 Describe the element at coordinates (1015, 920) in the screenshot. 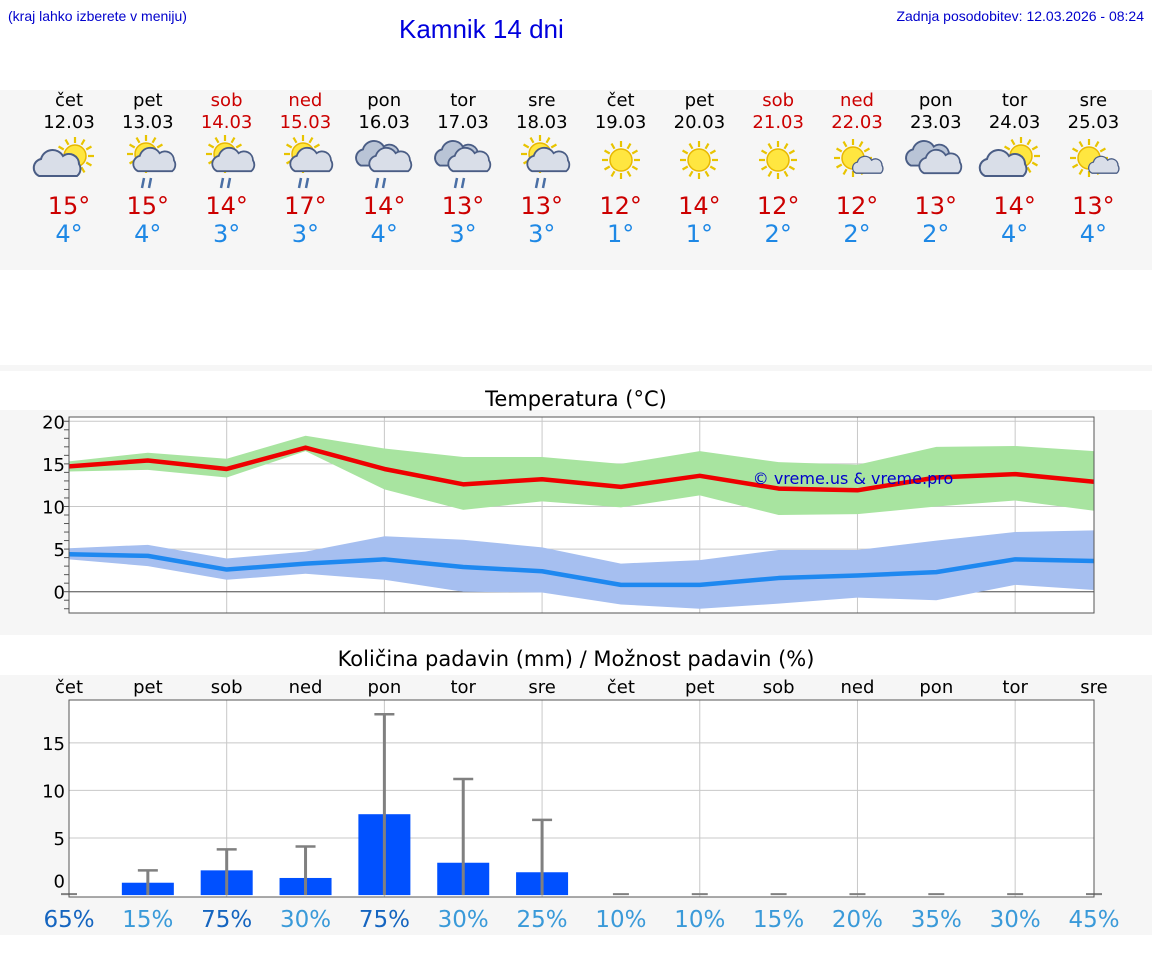

I see `precipitation-chance-label: 30%` at that location.